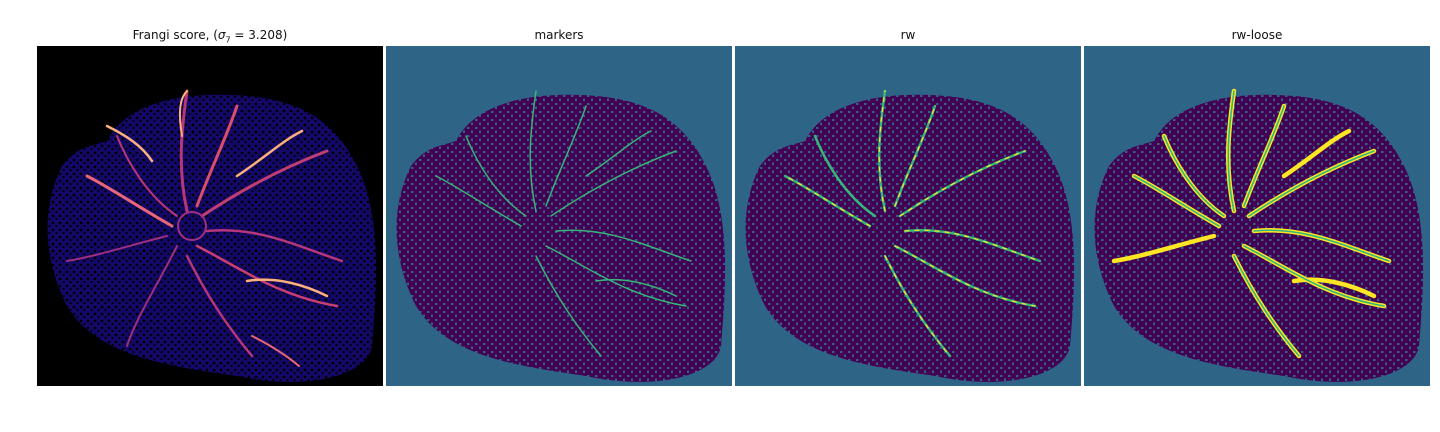  I want to click on frangi-panel-title: Frangi score, (σ7 = 3.208), so click(210, 36).